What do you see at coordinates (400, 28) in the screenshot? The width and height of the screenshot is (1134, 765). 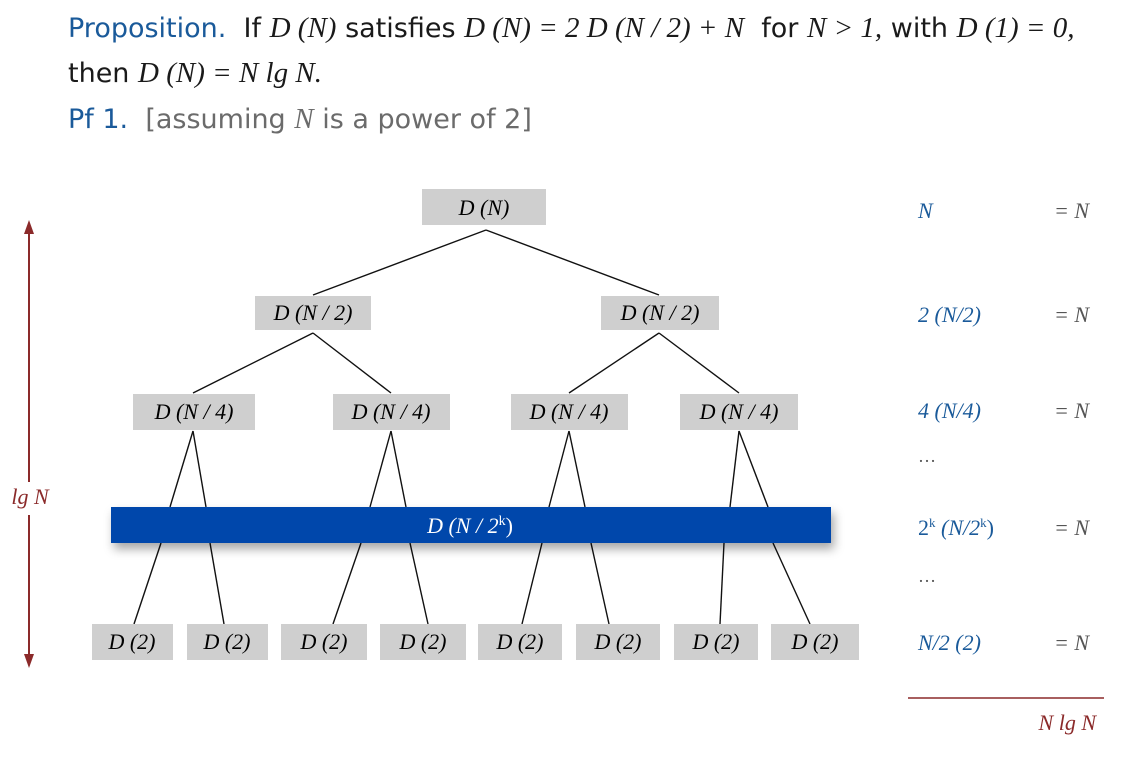 I see `text-satisfies: satisfies` at bounding box center [400, 28].